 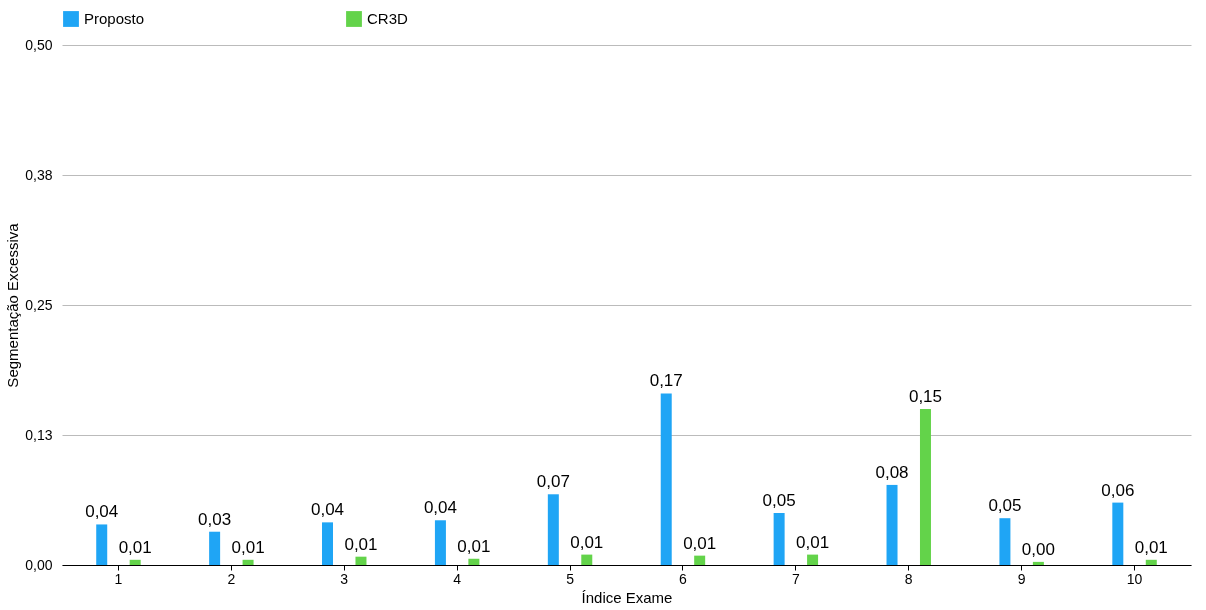 What do you see at coordinates (231, 578) in the screenshot?
I see `x-tick-label: 2` at bounding box center [231, 578].